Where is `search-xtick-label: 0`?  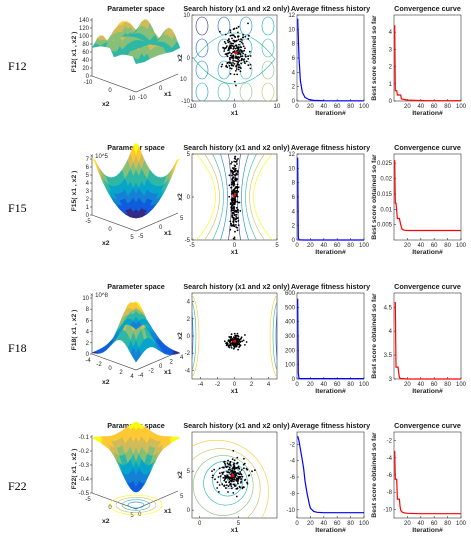
search-xtick-label: 0 is located at coordinates (235, 246).